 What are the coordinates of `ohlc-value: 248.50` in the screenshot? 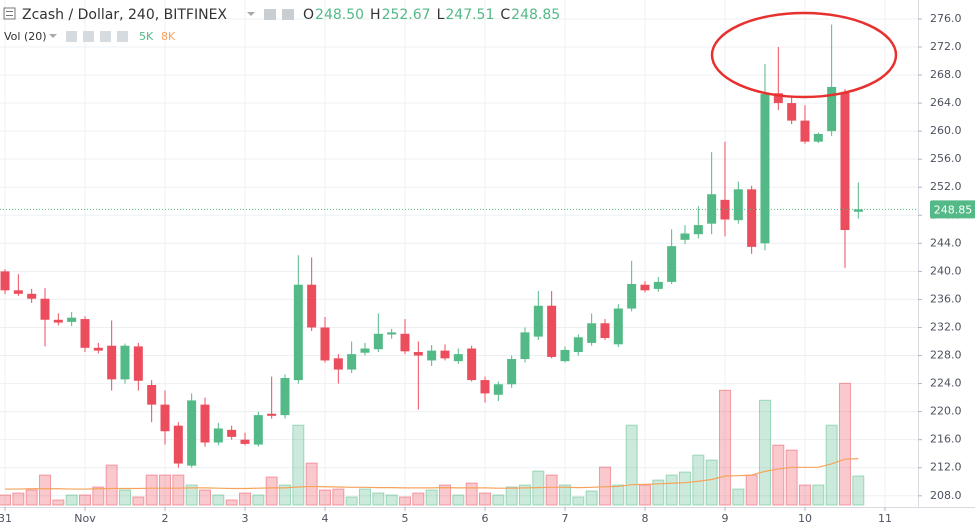 It's located at (339, 15).